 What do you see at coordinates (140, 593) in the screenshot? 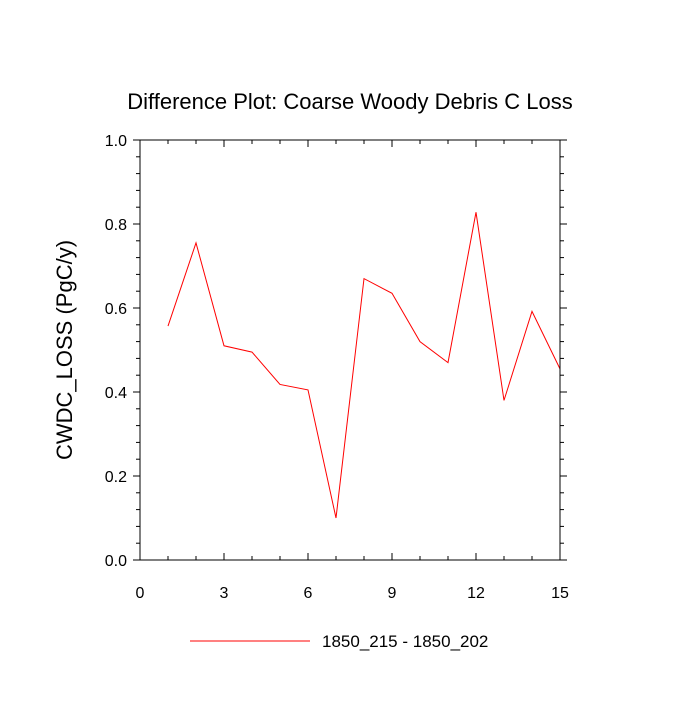
I see `x-tick-label: 0` at bounding box center [140, 593].